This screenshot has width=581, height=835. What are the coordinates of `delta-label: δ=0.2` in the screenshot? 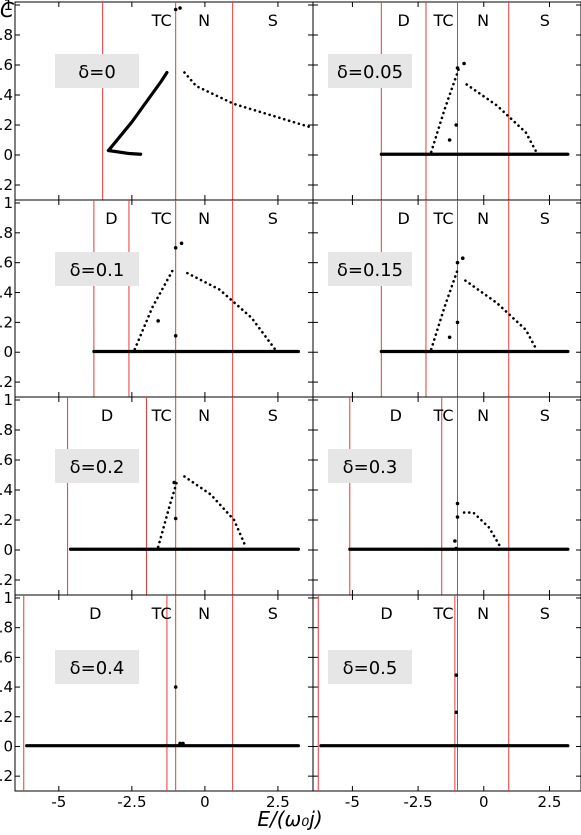 It's located at (97, 467).